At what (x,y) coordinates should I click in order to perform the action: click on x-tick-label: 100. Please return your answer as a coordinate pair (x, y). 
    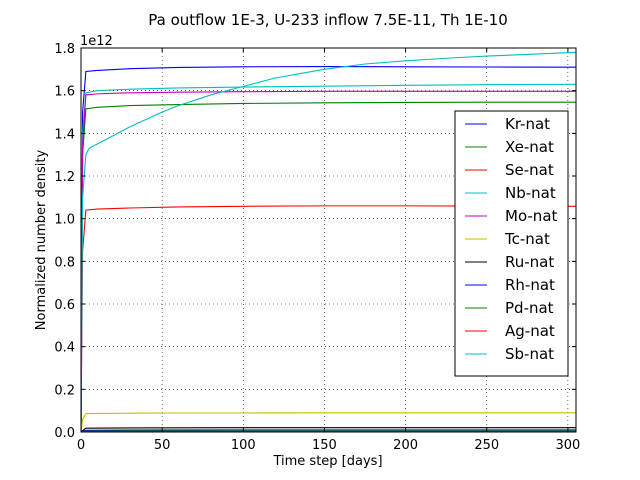
    Looking at the image, I should click on (243, 445).